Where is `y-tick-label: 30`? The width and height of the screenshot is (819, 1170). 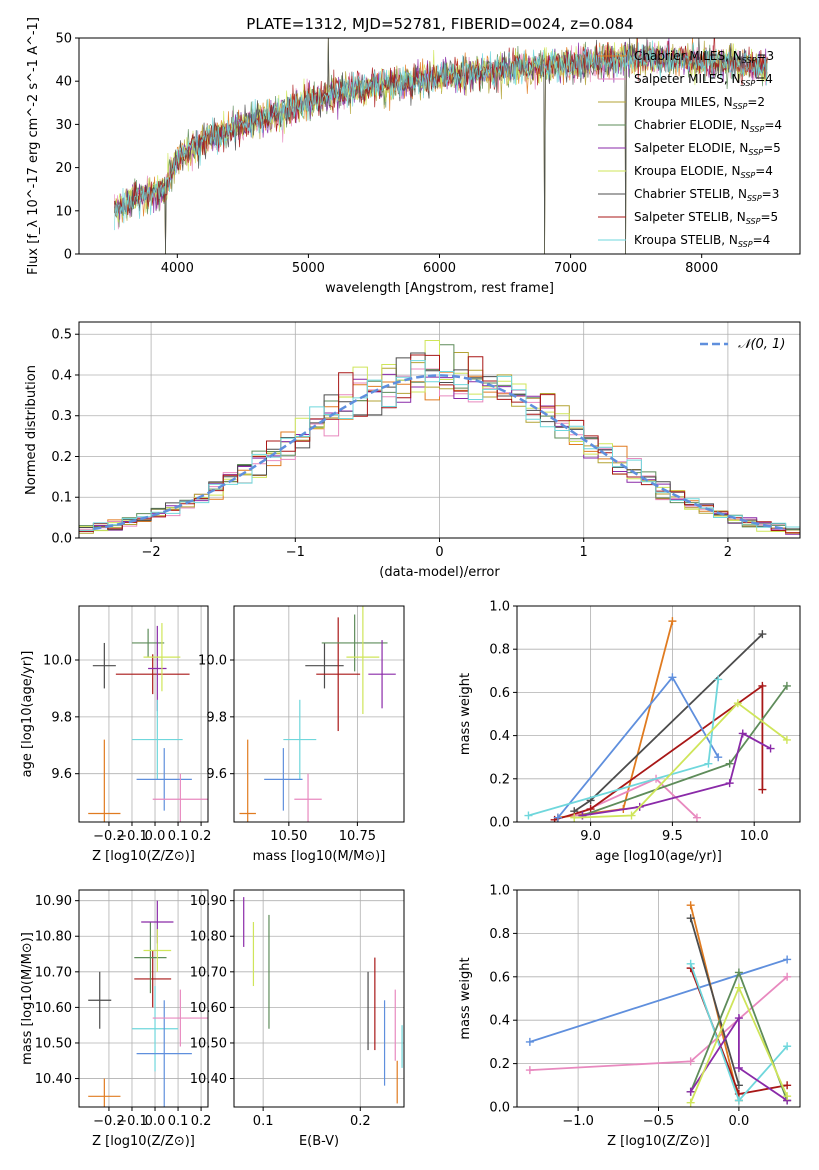 y-tick-label: 30 is located at coordinates (63, 125).